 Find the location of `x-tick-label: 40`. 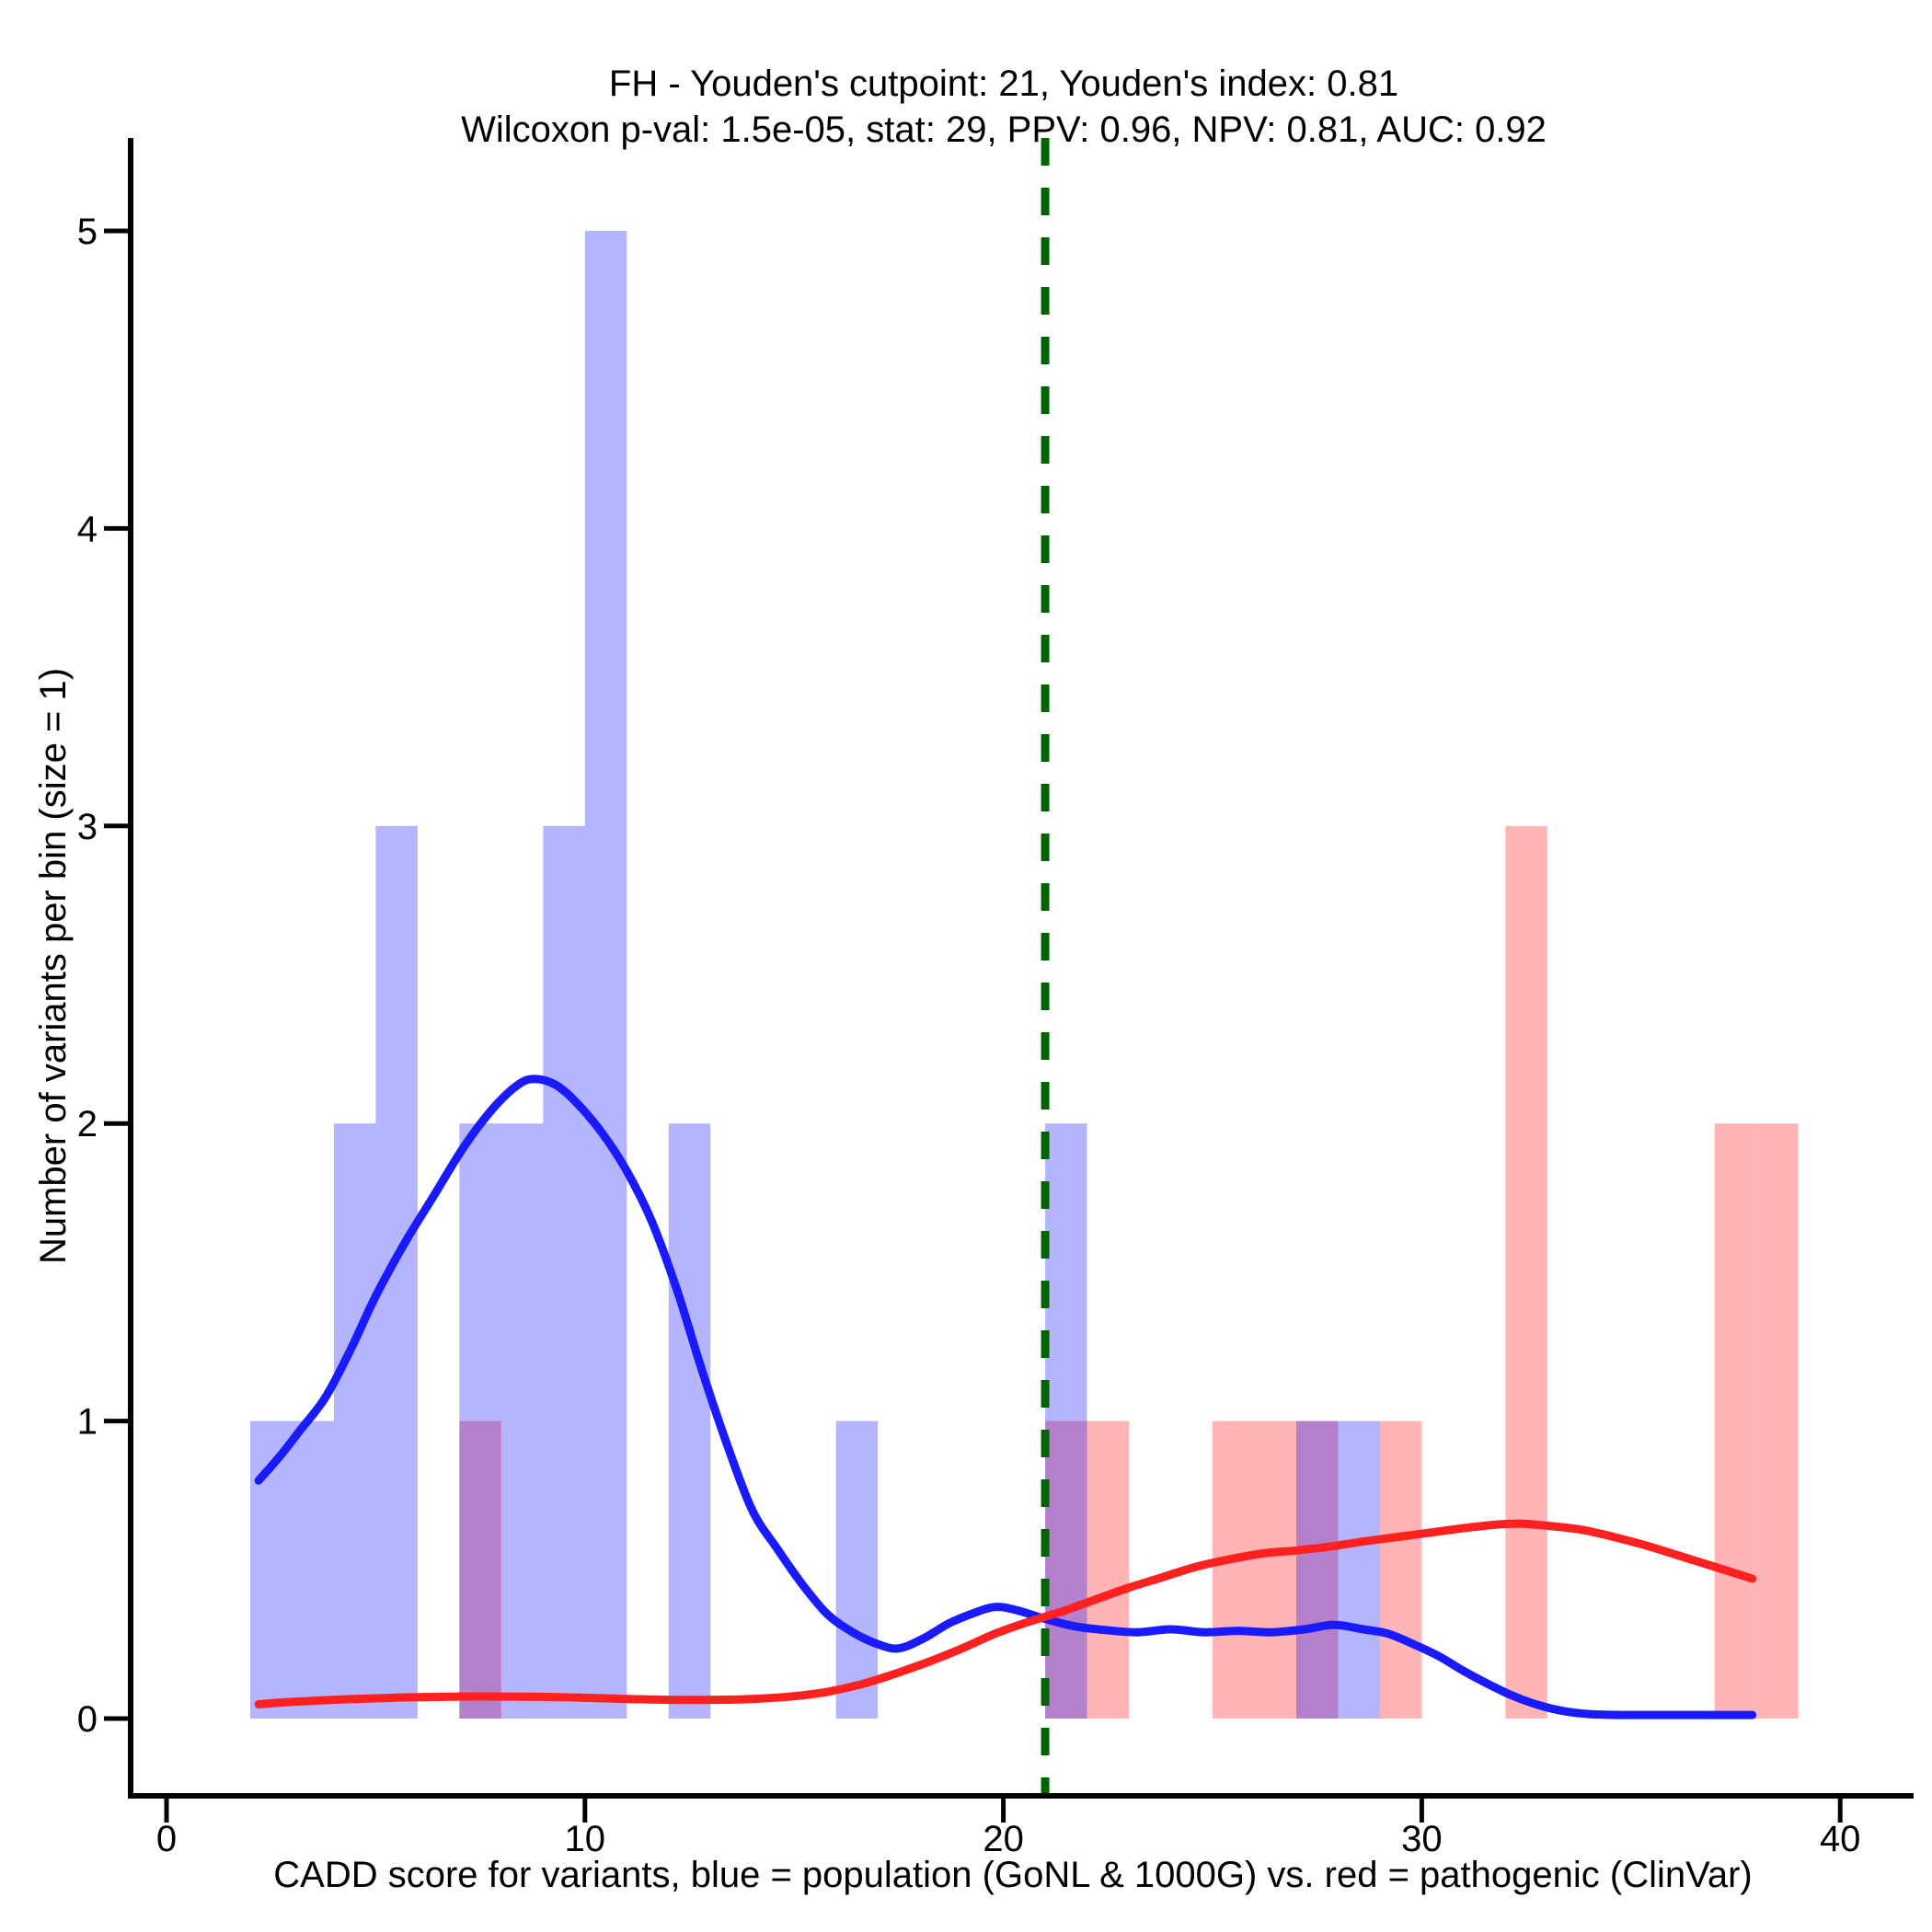

x-tick-label: 40 is located at coordinates (1840, 1839).